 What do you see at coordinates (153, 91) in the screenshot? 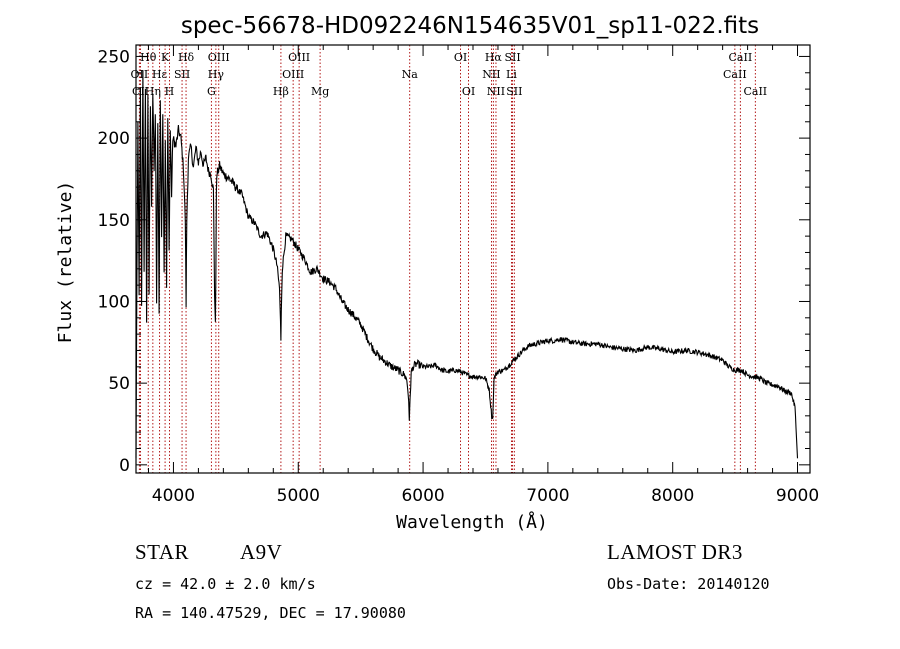
I see `line-label-3: Hη` at bounding box center [153, 91].